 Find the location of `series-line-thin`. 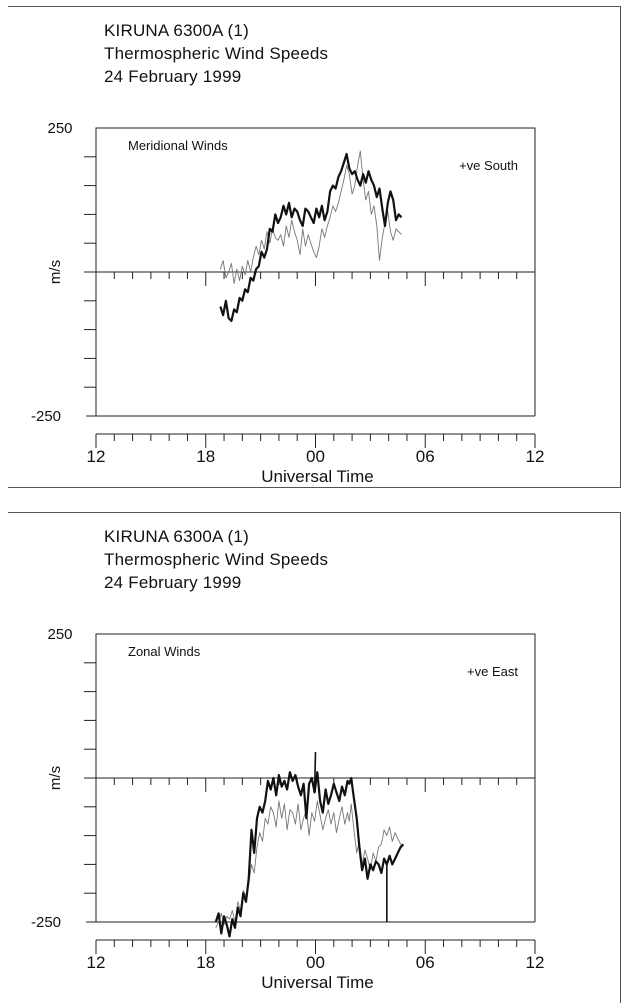

series-line-thin is located at coordinates (310, 217).